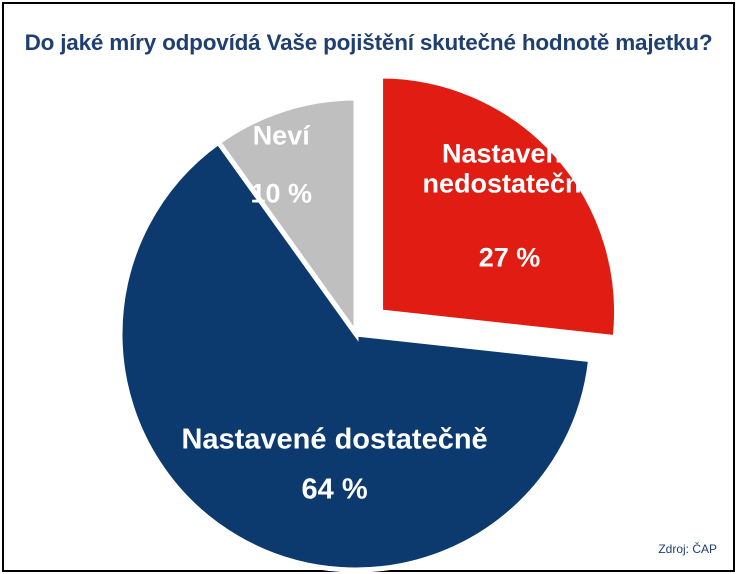 This screenshot has height=574, width=737. What do you see at coordinates (509, 153) in the screenshot?
I see `slice-name-label: Nastavené` at bounding box center [509, 153].